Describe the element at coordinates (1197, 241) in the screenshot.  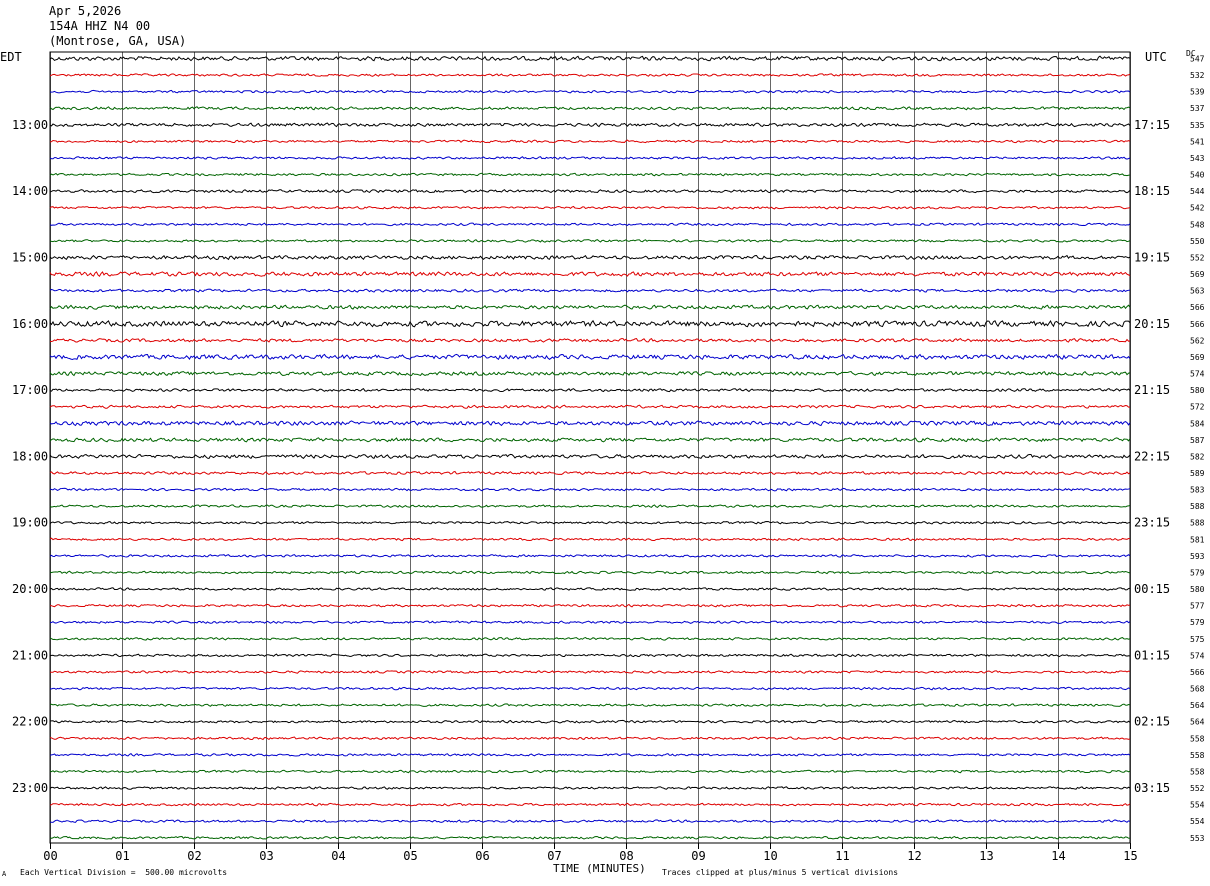
I see `dc-offset-label: 550` at that location.